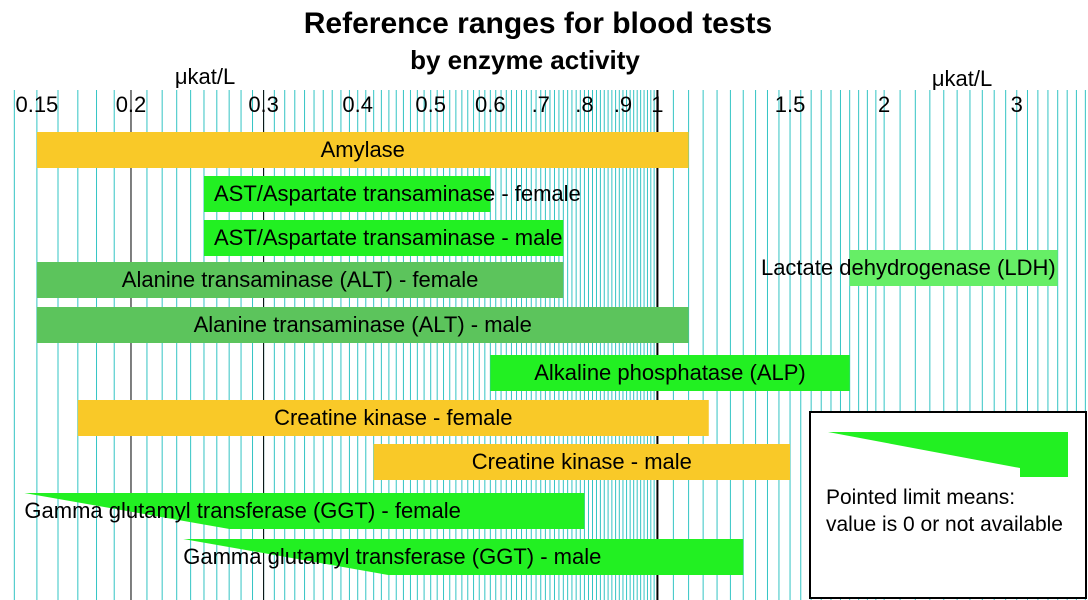 The height and width of the screenshot is (600, 1088). Describe the element at coordinates (397, 193) in the screenshot. I see `bar-label: AST/Aspartate transaminase - female` at that location.